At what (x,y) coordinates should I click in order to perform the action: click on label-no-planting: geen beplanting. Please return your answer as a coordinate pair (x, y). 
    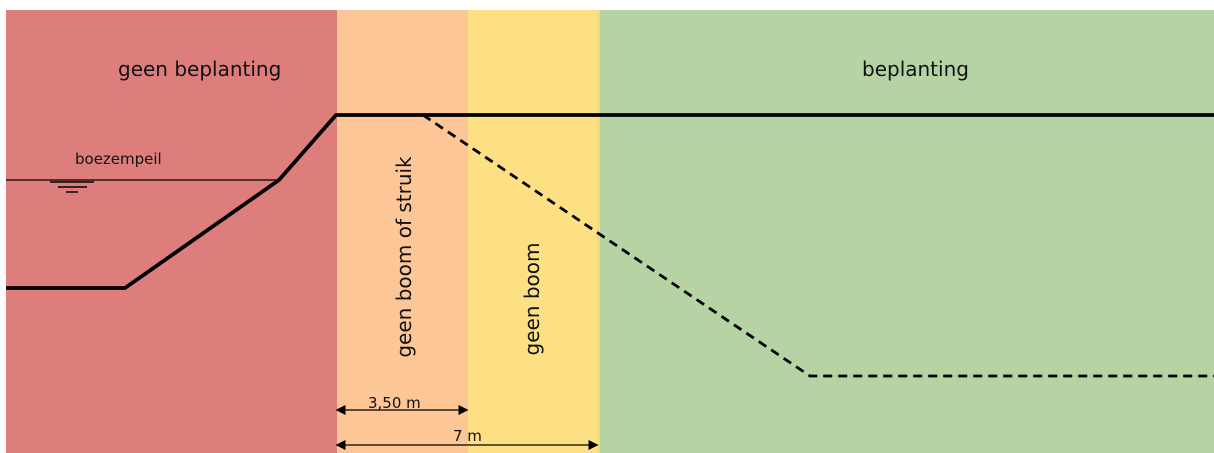
    Looking at the image, I should click on (200, 69).